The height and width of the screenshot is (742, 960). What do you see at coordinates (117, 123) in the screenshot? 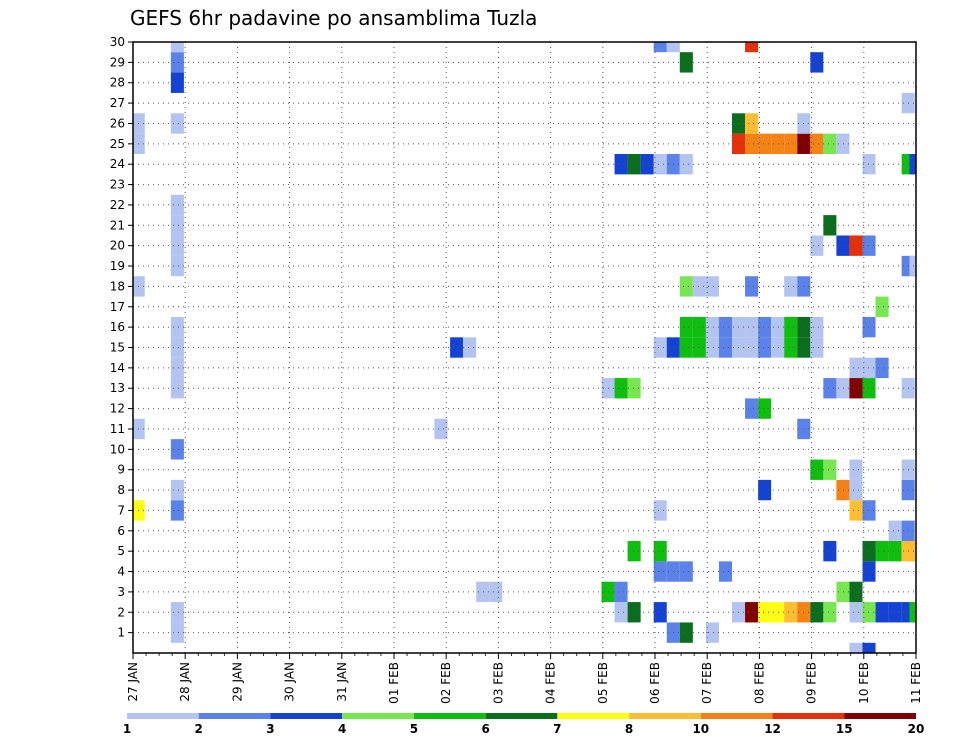
I see `y-tick-label: 26` at bounding box center [117, 123].